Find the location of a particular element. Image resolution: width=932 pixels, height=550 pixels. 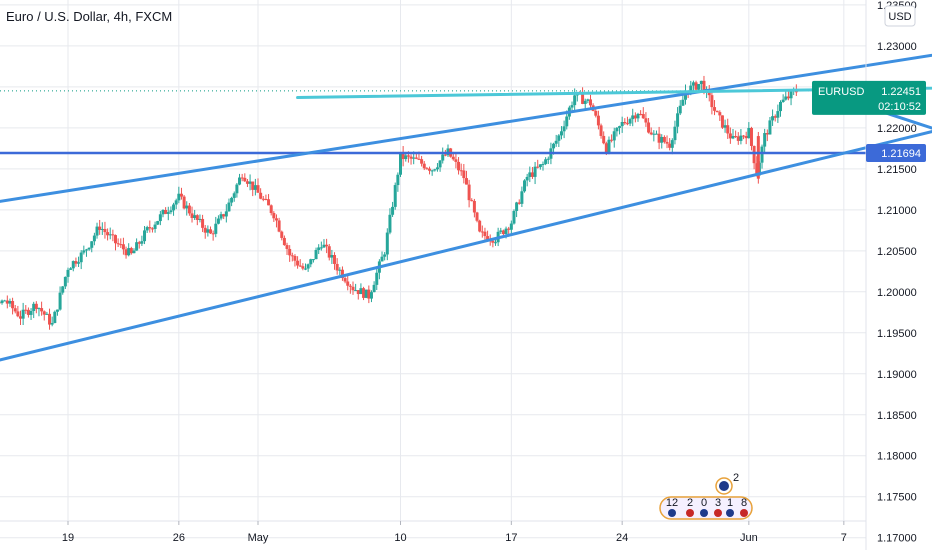

last-price-tag-bg is located at coordinates (869, 97).